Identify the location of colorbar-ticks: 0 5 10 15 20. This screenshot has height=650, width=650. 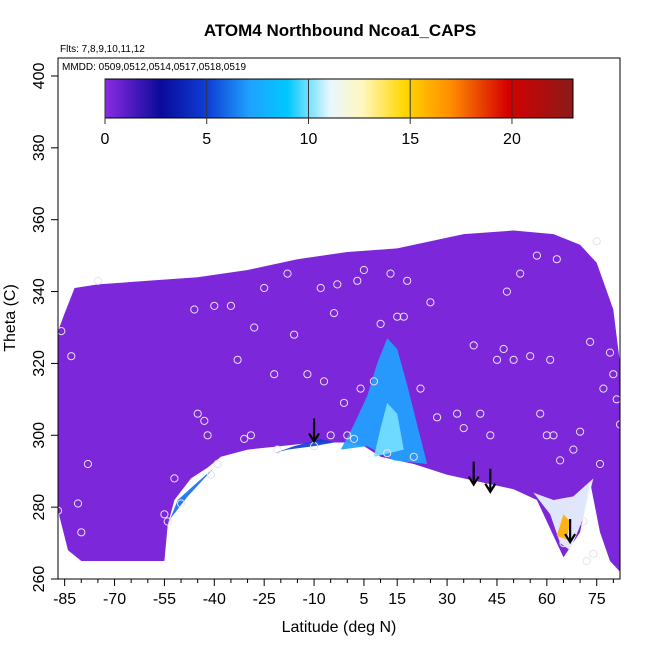
(311, 113).